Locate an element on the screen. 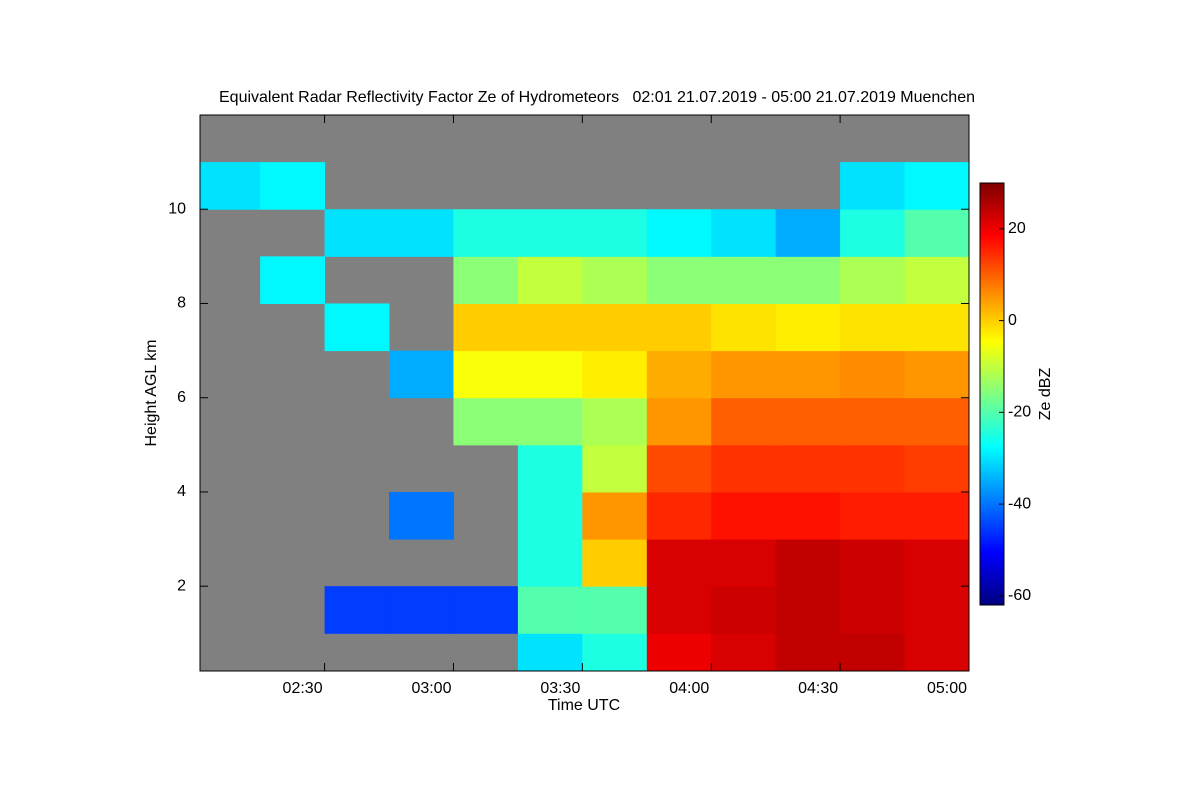  colorbar-tick-label: -20 is located at coordinates (1019, 412).